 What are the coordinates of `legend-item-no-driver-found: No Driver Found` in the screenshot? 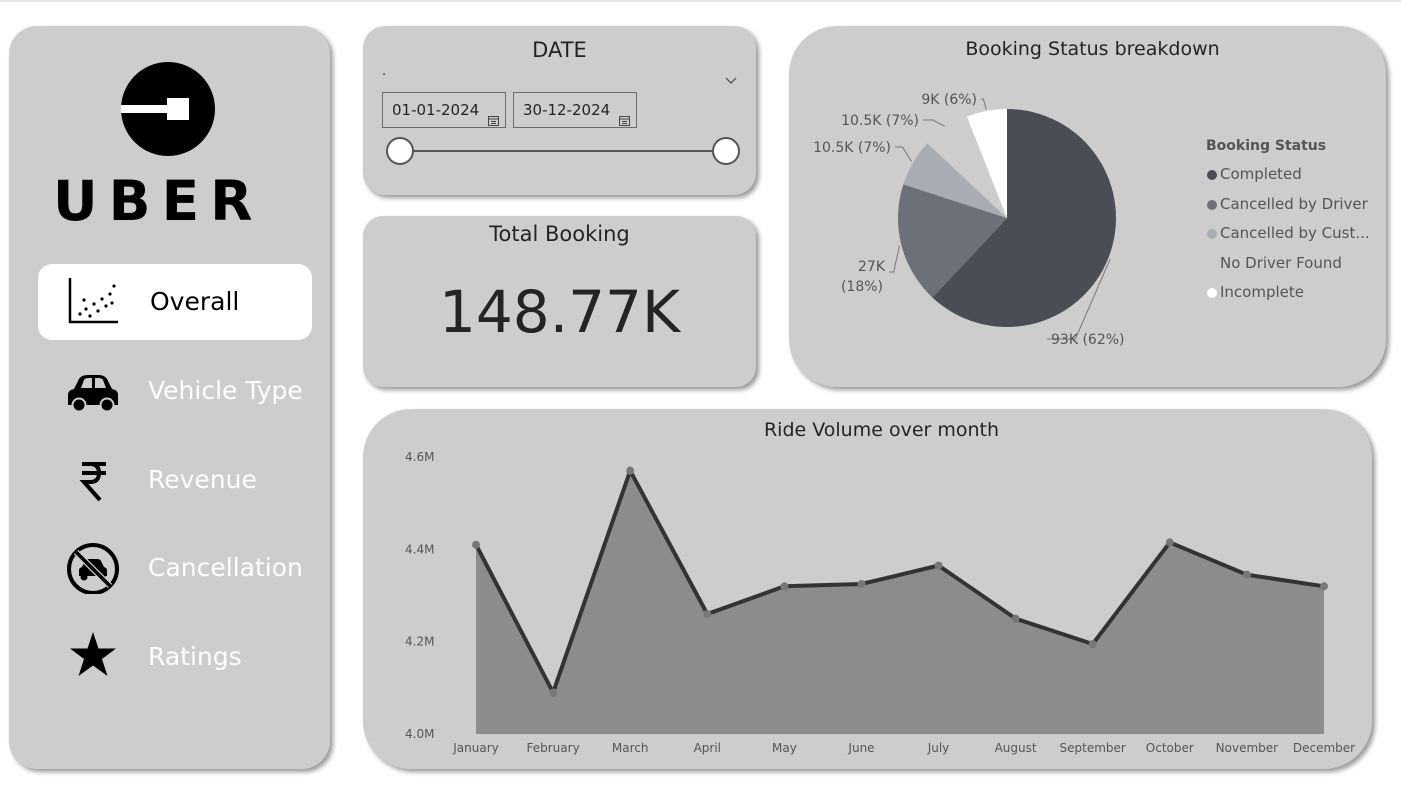 It's located at (1296, 264).